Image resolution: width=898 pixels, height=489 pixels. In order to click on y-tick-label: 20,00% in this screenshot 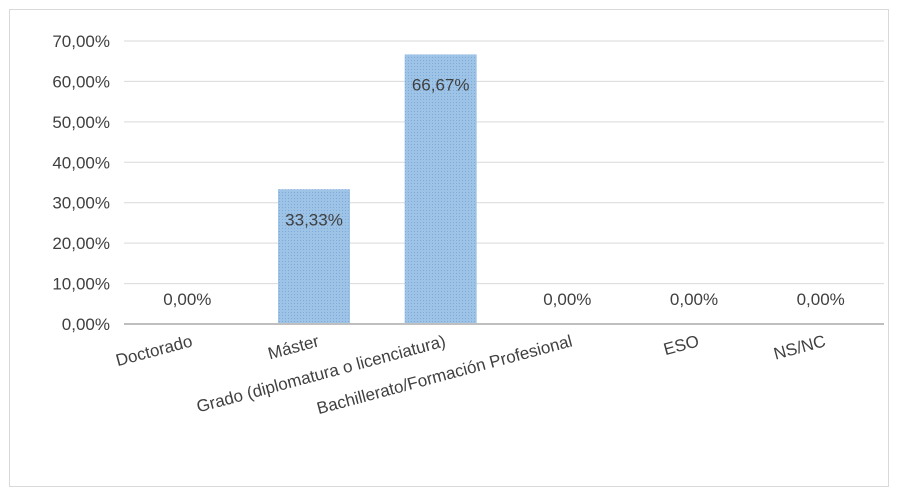, I will do `click(81, 243)`.